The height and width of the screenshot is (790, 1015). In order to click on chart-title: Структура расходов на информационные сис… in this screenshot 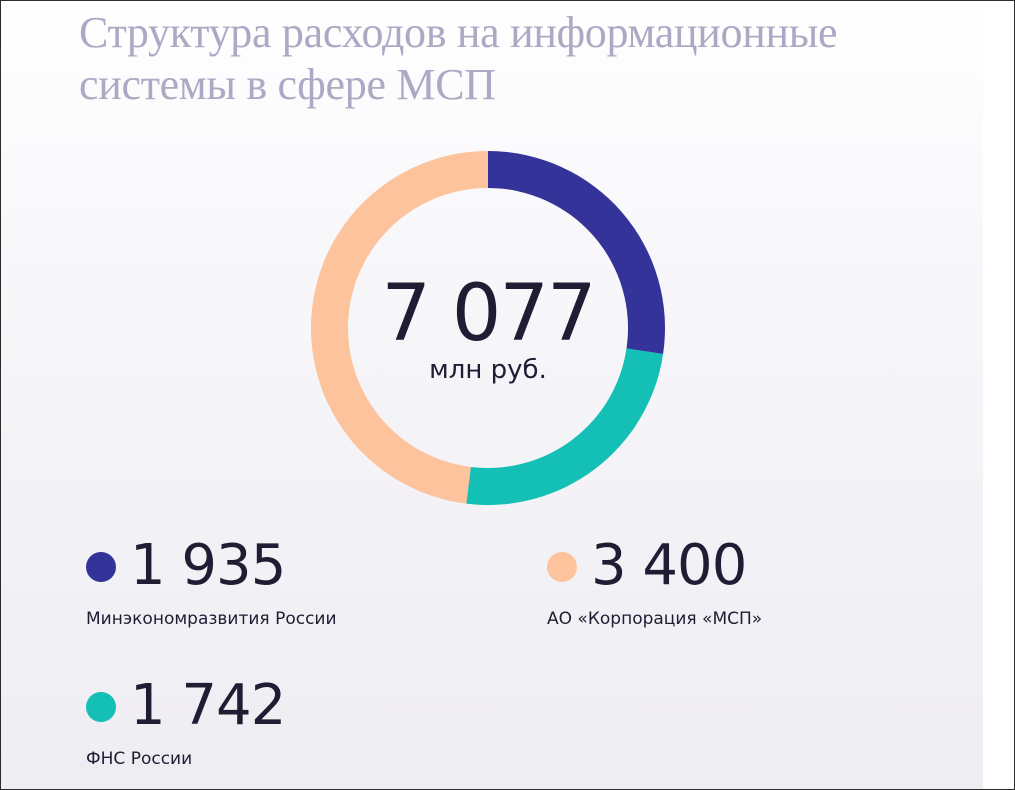, I will do `click(529, 59)`.